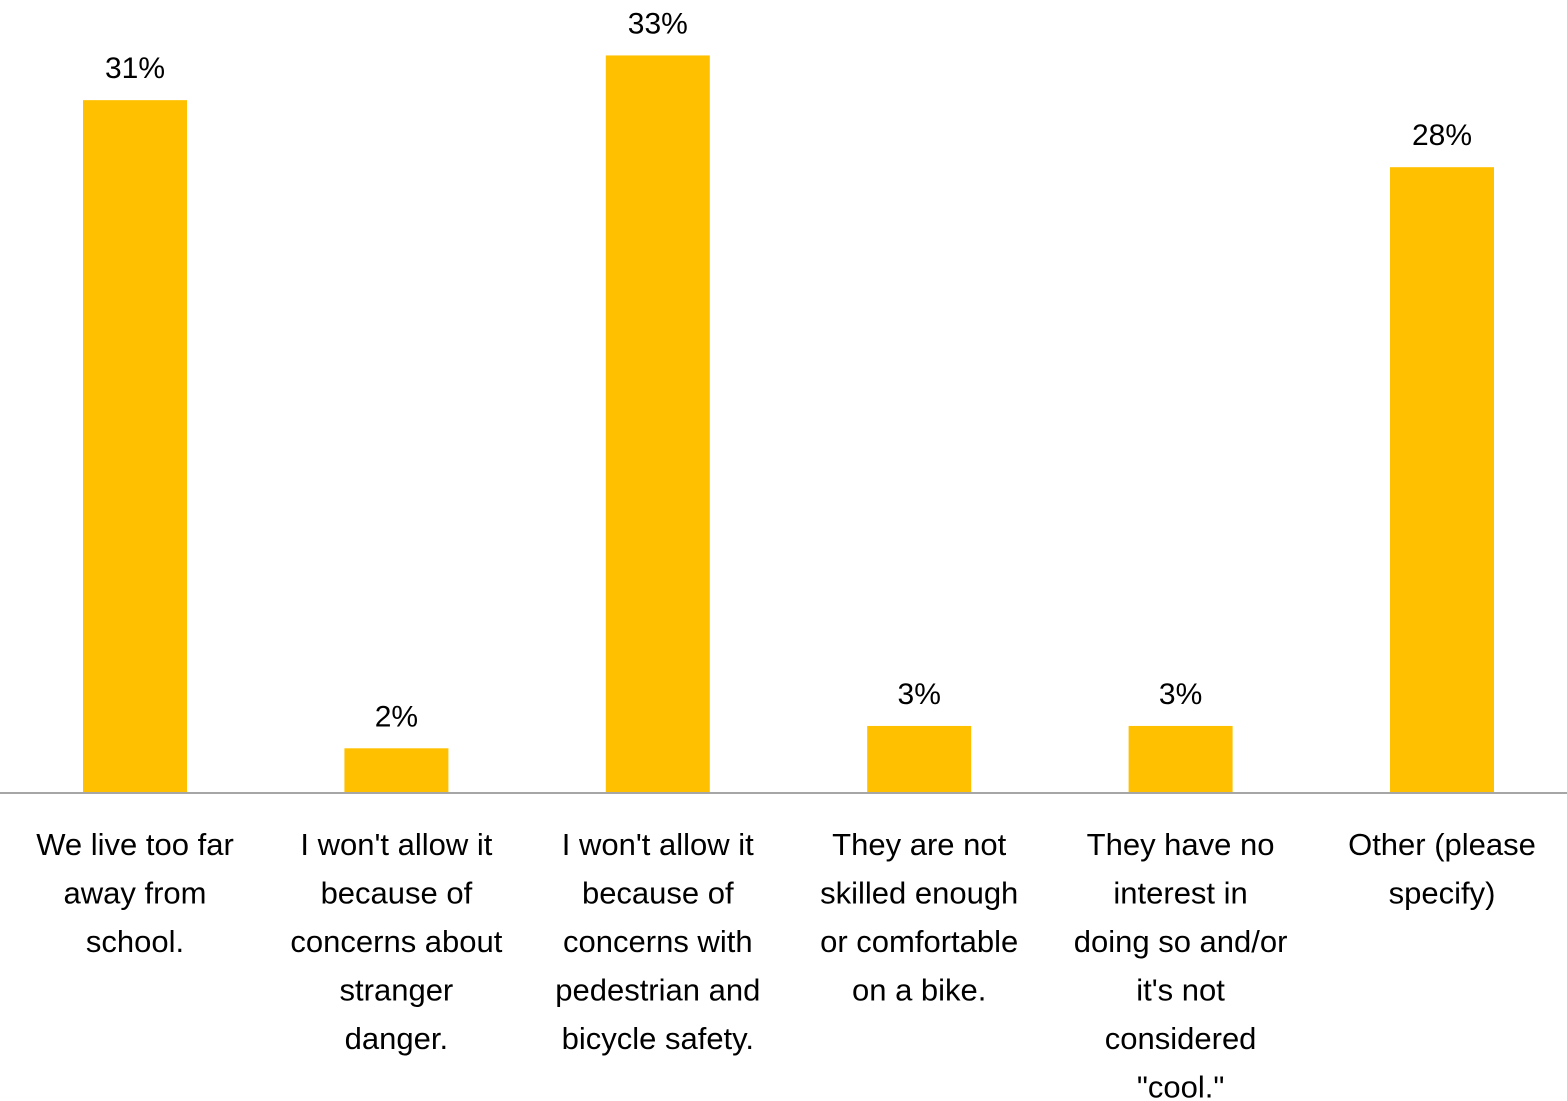 This screenshot has height=1101, width=1567. What do you see at coordinates (919, 694) in the screenshot?
I see `data-label-4: 3%` at bounding box center [919, 694].